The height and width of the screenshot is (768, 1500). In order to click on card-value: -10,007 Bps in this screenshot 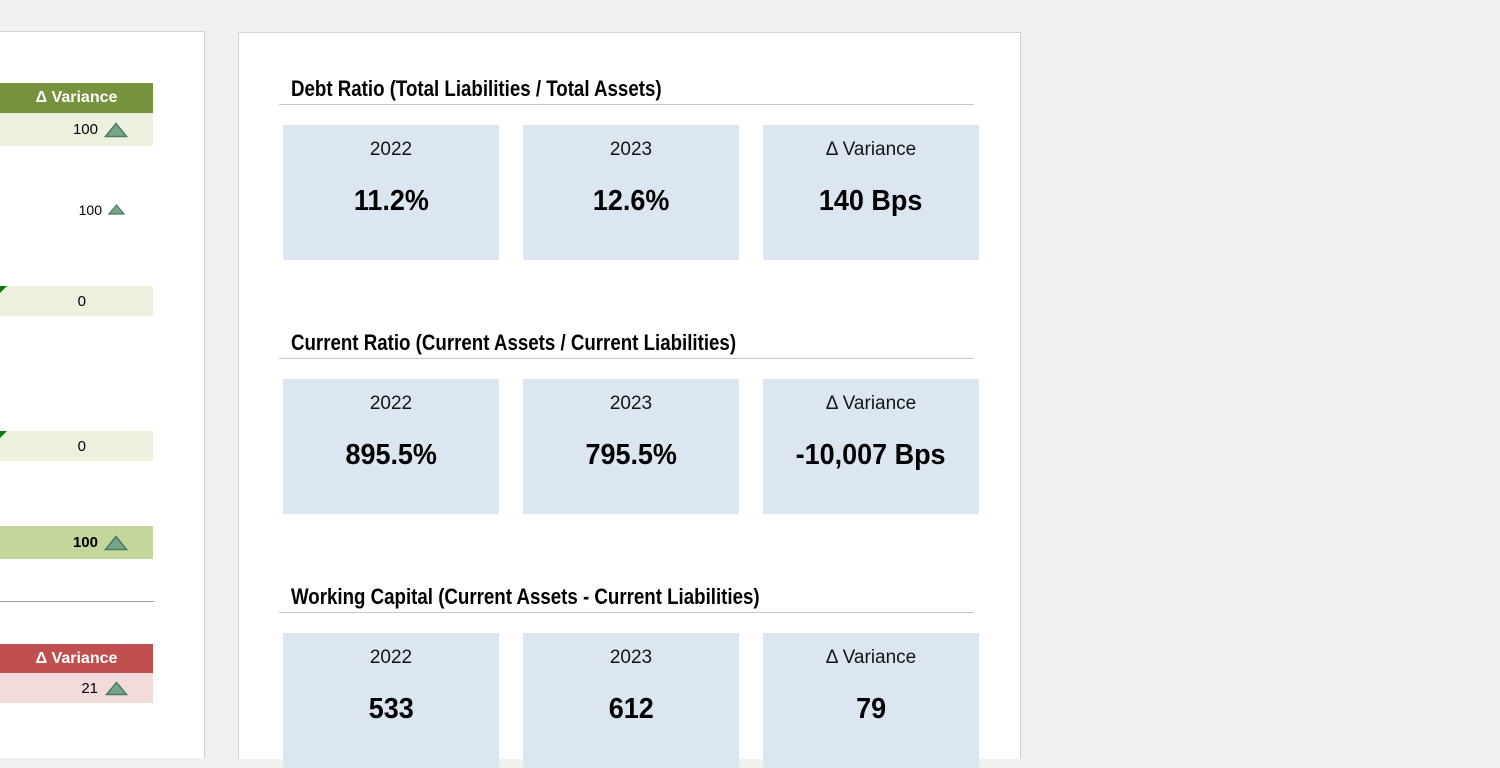, I will do `click(871, 455)`.